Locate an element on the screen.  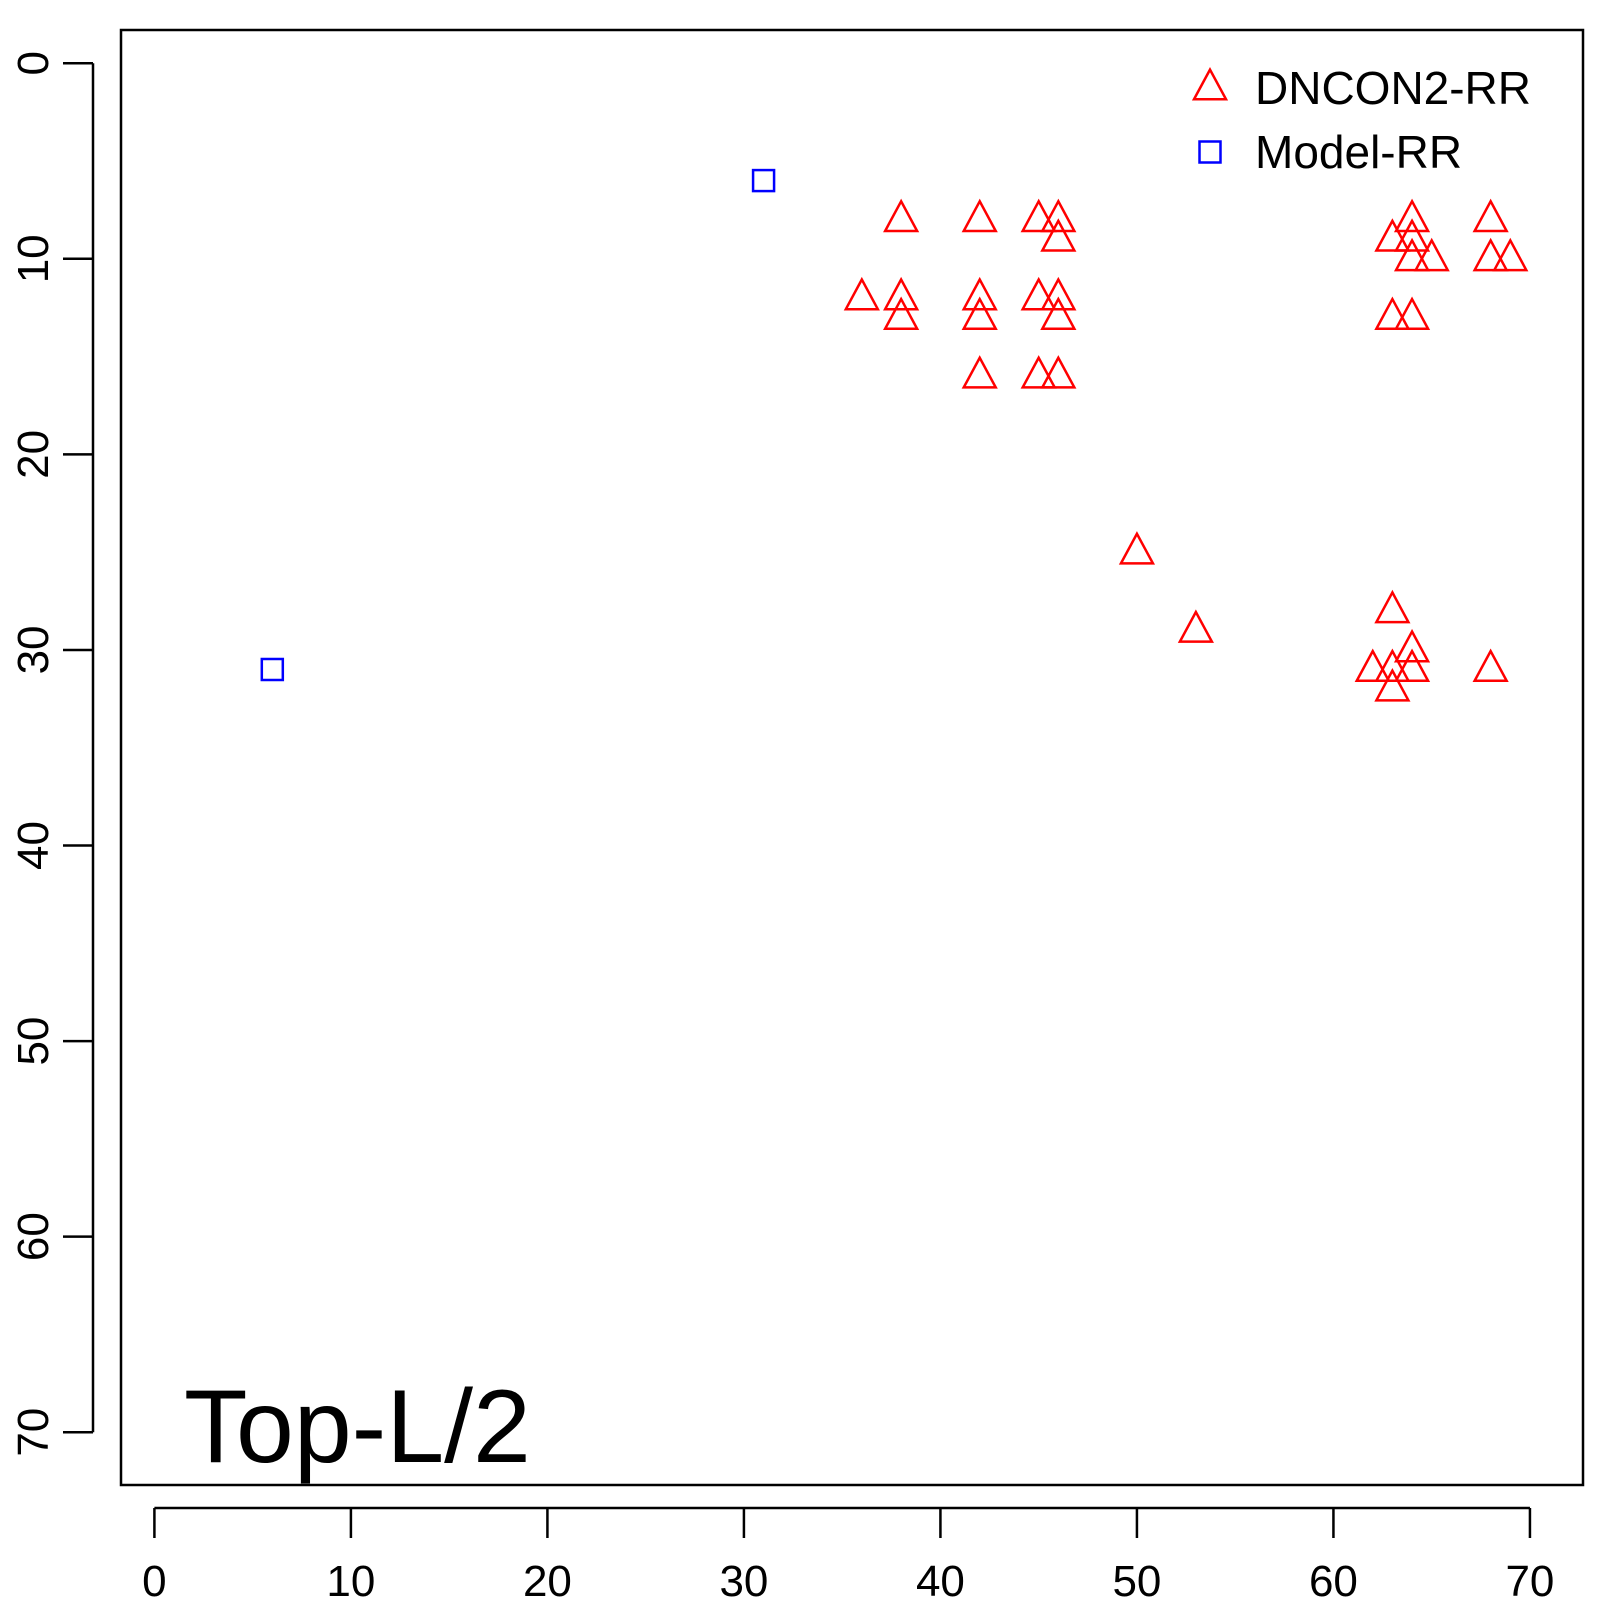
y-axis: 0 10 20 30 40 50 60 70 is located at coordinates (52, 754).